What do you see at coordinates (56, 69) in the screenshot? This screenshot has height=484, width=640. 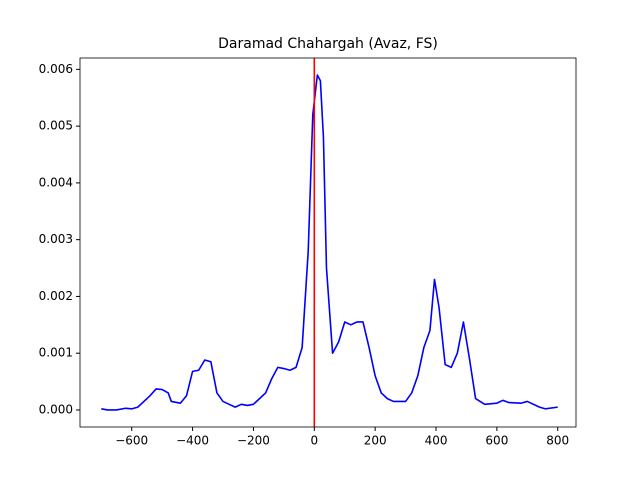 I see `y-tick-label: 0.006` at bounding box center [56, 69].